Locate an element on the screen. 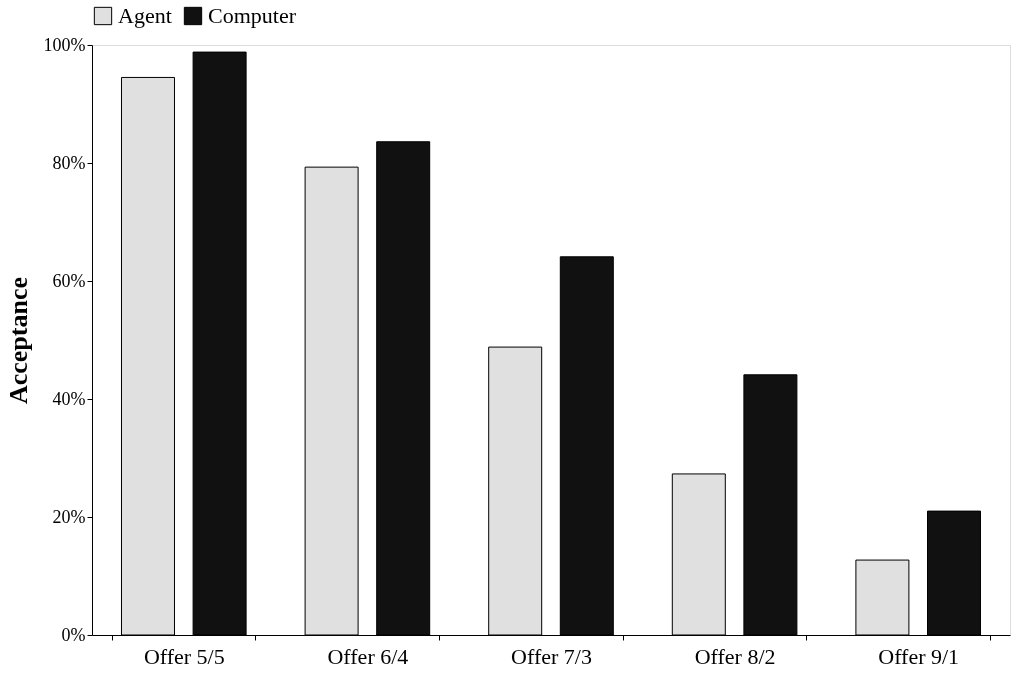 The image size is (1024, 688). legend-label: Computer is located at coordinates (252, 15).